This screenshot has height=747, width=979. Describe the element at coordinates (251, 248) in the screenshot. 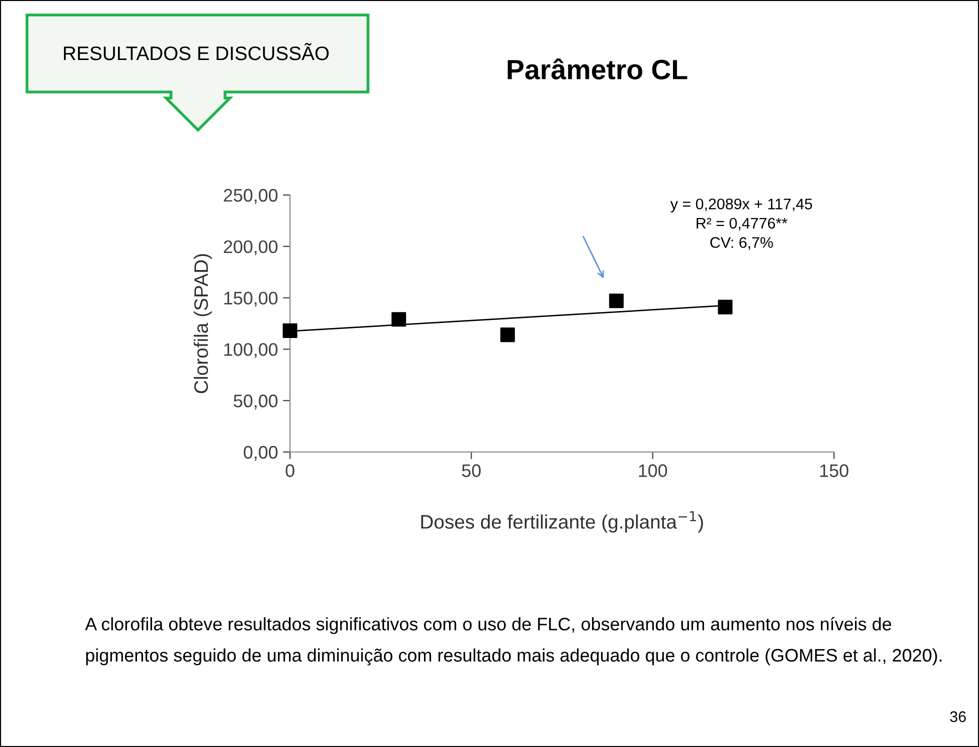

I see `y-tick-label: 200,00` at that location.